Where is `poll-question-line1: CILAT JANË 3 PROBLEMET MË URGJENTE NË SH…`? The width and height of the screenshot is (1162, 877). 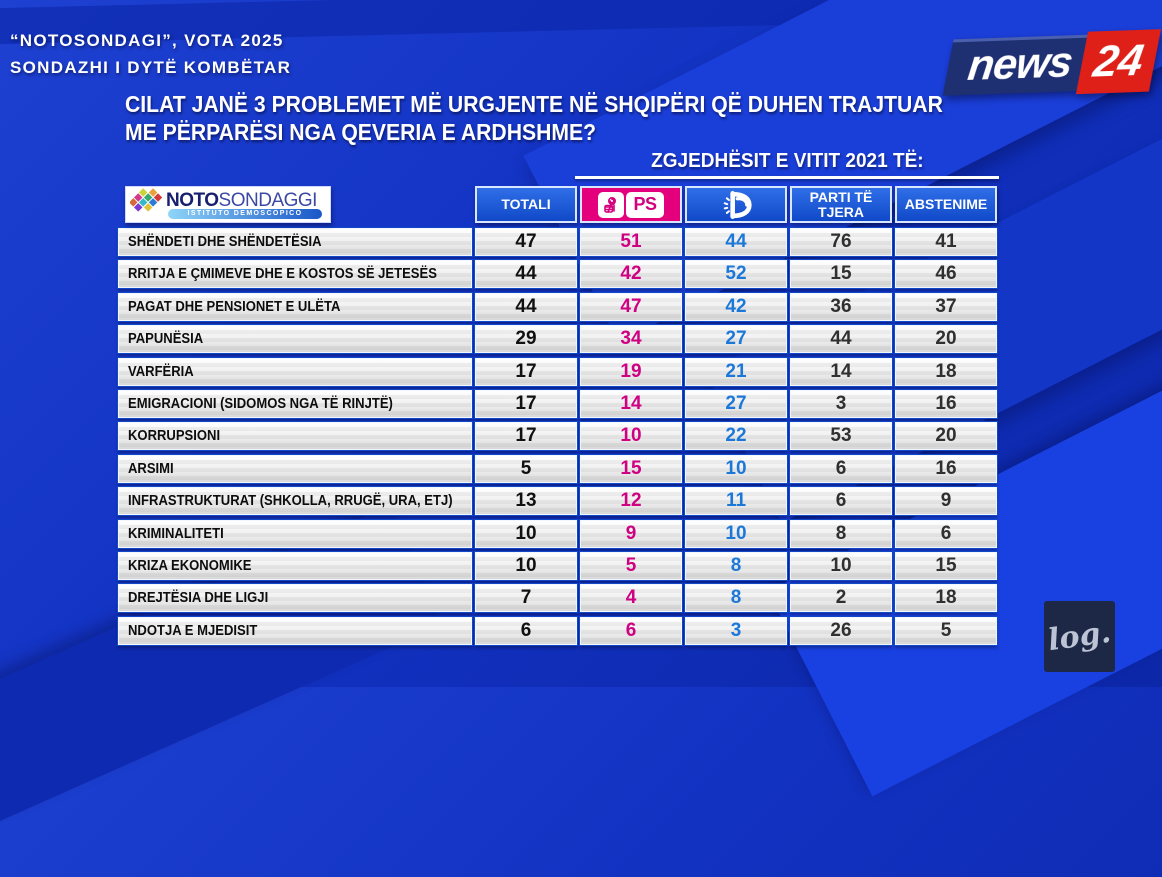
poll-question-line1: CILAT JANË 3 PROBLEMET MË URGJENTE NË SH… is located at coordinates (534, 104).